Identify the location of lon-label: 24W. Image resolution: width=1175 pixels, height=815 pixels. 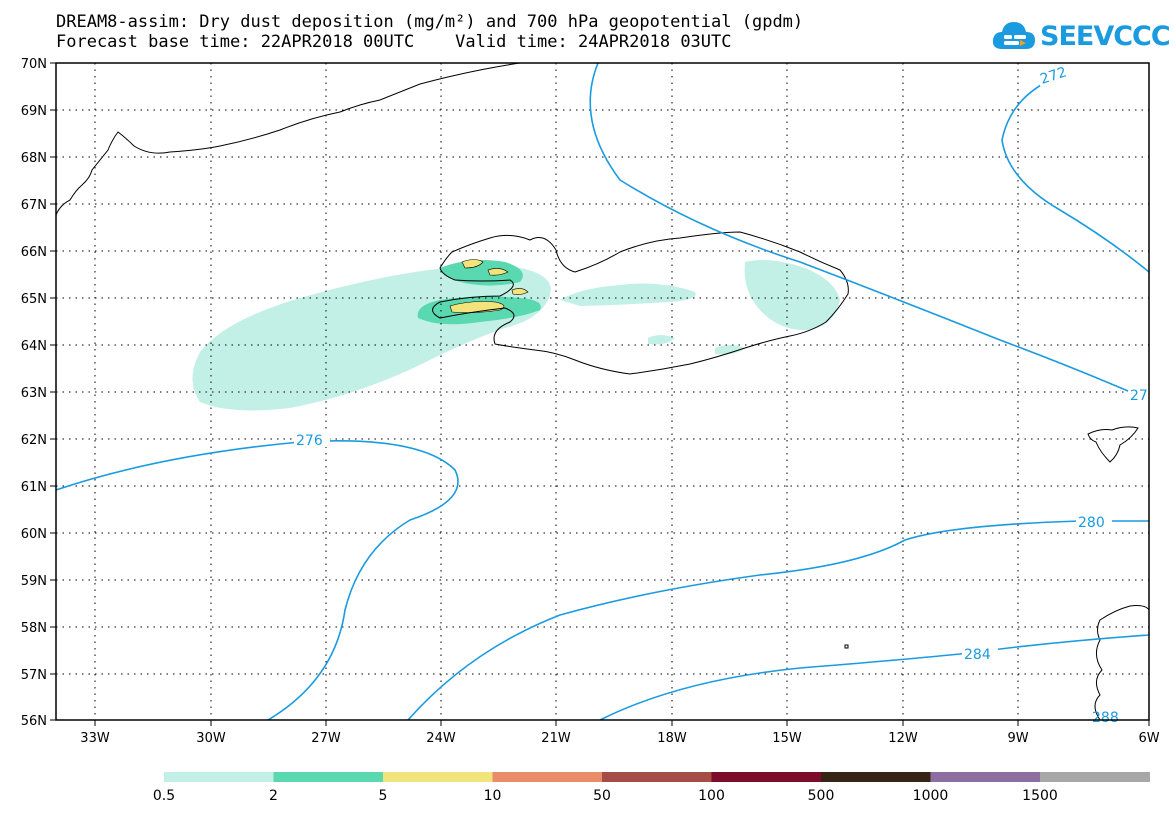
(441, 738).